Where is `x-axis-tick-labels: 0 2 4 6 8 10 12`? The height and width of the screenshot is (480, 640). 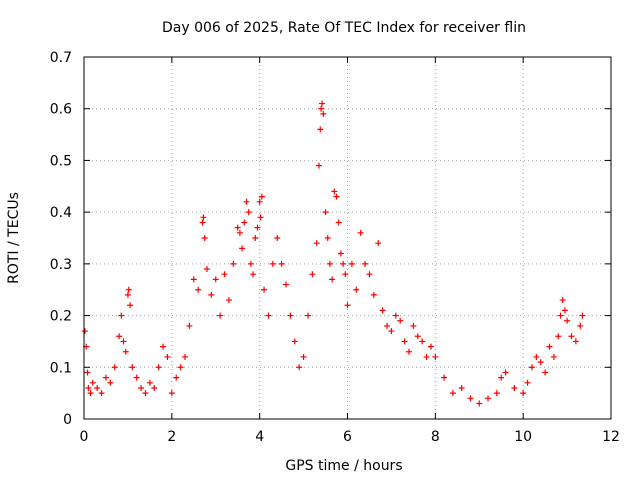 x-axis-tick-labels: 0 2 4 6 8 10 12 is located at coordinates (350, 437).